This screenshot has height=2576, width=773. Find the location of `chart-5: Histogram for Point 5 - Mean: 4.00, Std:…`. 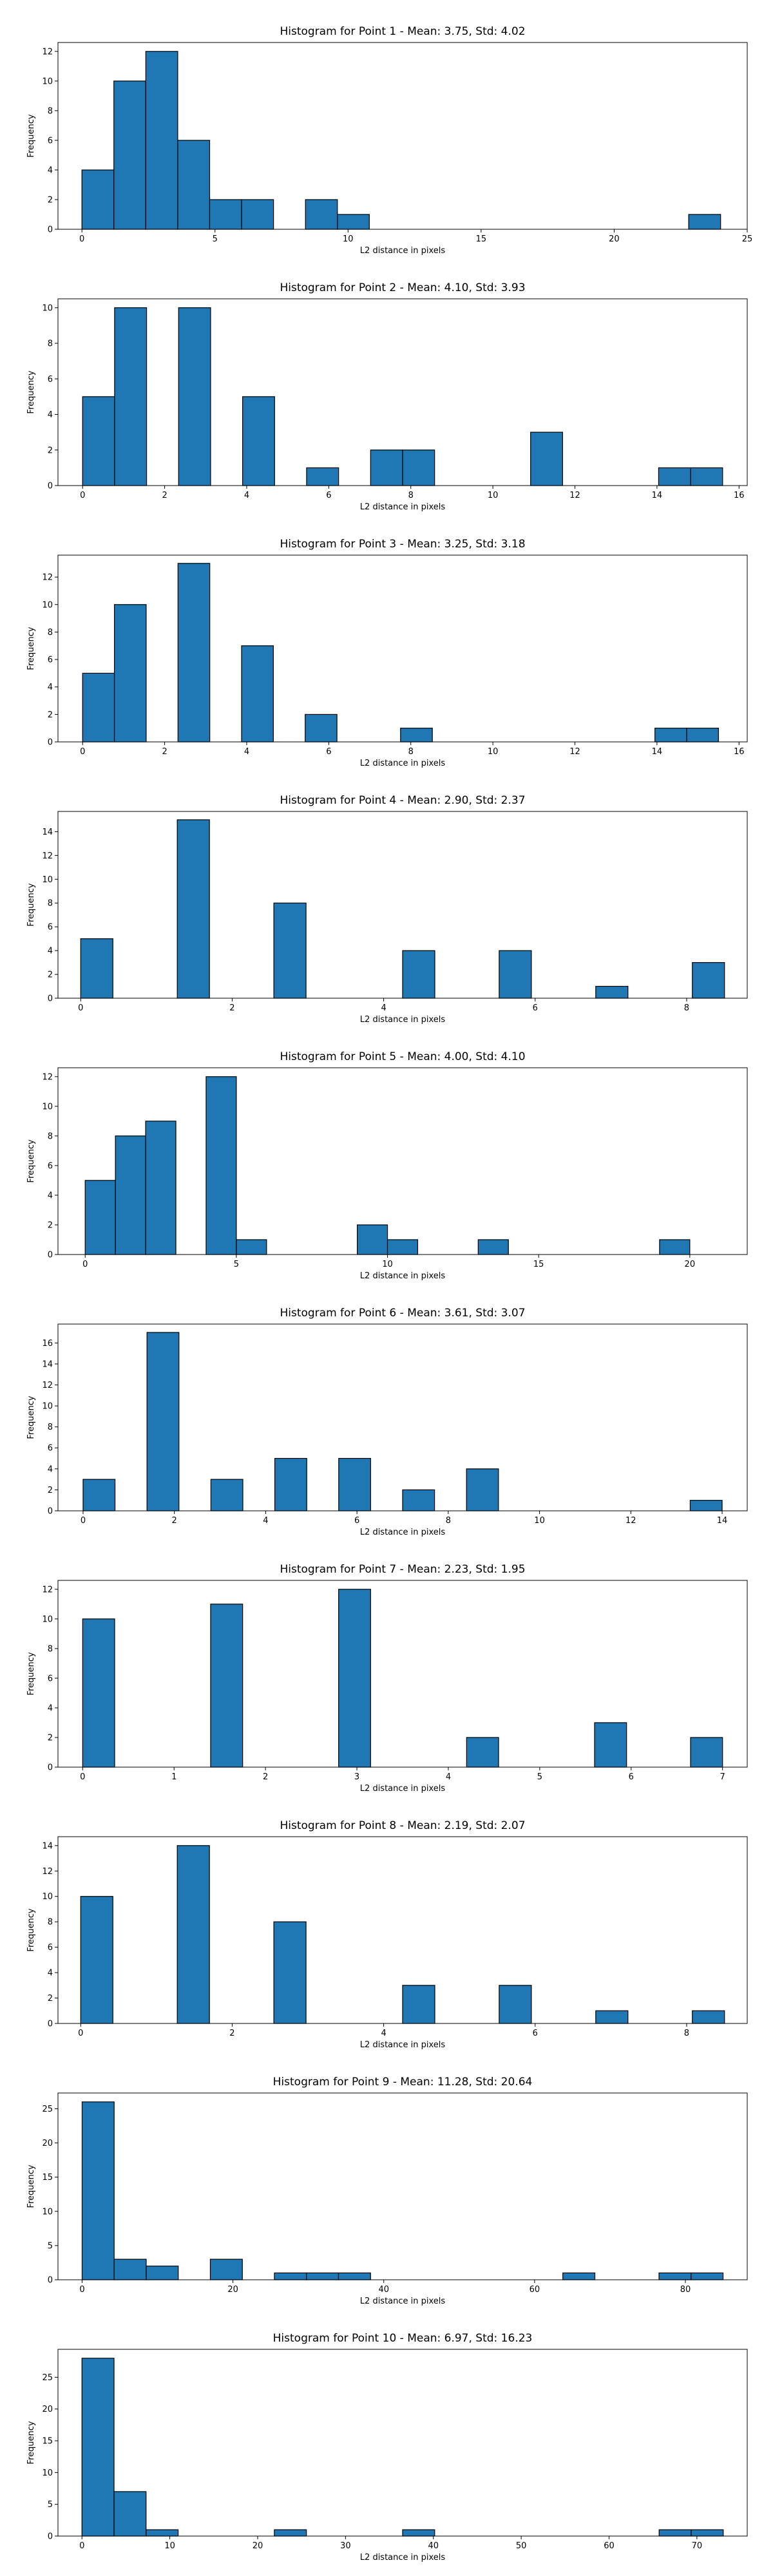

chart-5: Histogram for Point 5 - Mean: 4.00, Std:… is located at coordinates (387, 1165).